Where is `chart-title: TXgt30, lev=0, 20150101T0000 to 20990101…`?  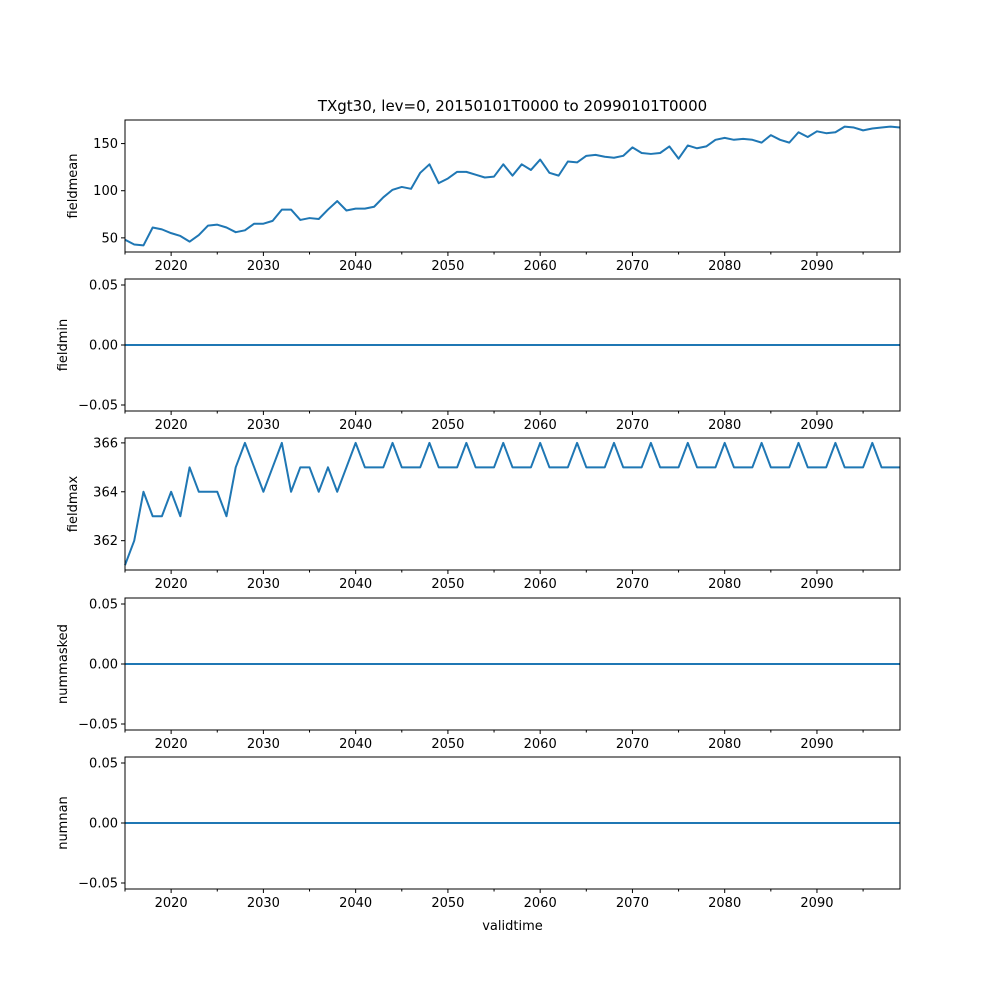 chart-title: TXgt30, lev=0, 20150101T0000 to 20990101… is located at coordinates (512, 106).